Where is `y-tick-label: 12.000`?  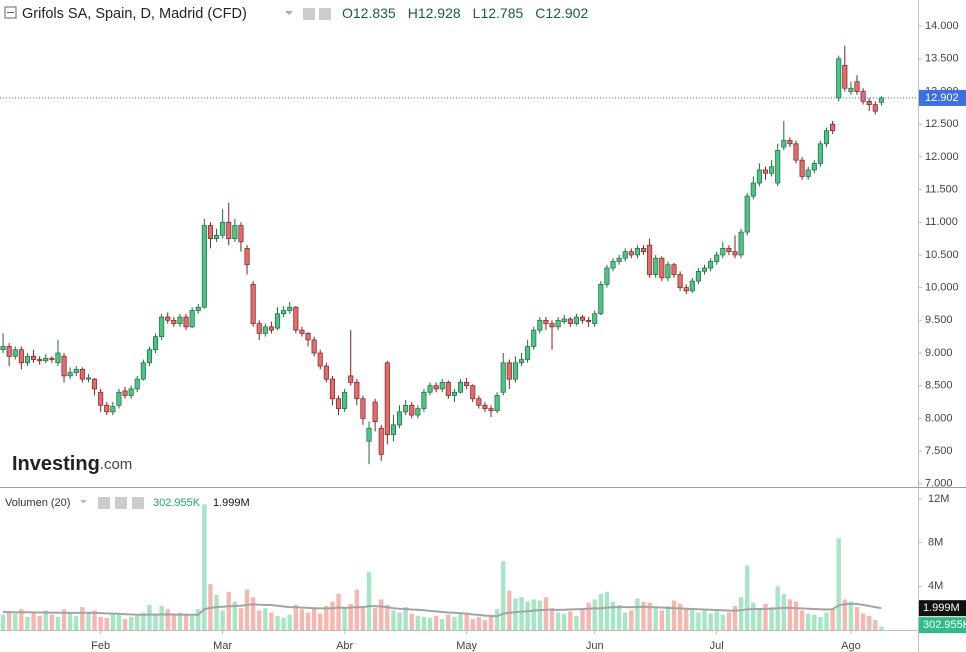 y-tick-label: 12.000 is located at coordinates (942, 157).